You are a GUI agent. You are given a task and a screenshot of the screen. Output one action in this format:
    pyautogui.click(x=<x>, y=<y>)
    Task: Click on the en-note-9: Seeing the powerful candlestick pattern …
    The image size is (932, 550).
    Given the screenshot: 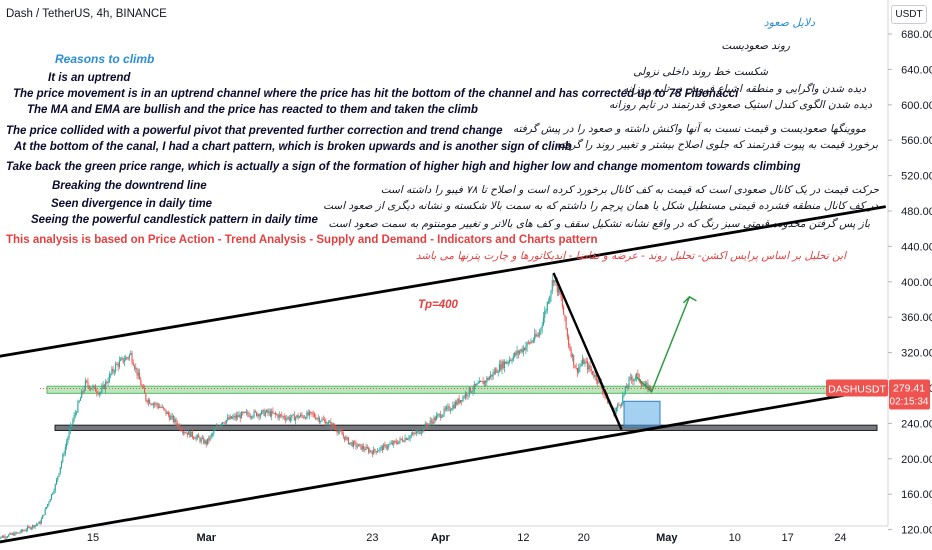 What is the action you would take?
    pyautogui.click(x=174, y=220)
    